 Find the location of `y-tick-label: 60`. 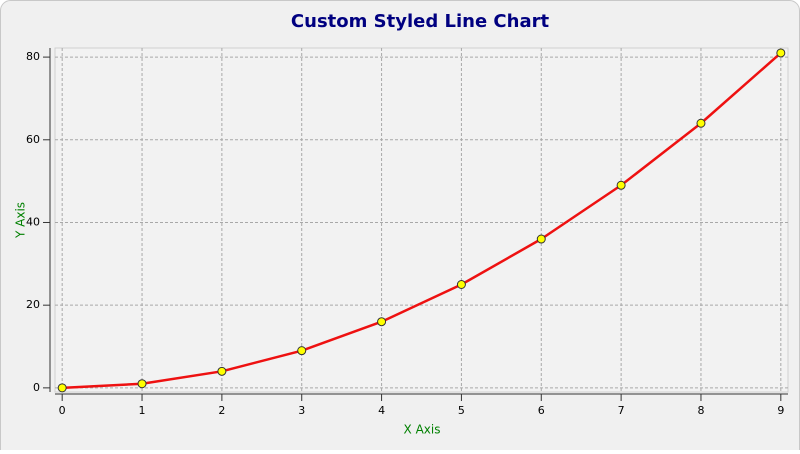

y-tick-label: 60 is located at coordinates (33, 139).